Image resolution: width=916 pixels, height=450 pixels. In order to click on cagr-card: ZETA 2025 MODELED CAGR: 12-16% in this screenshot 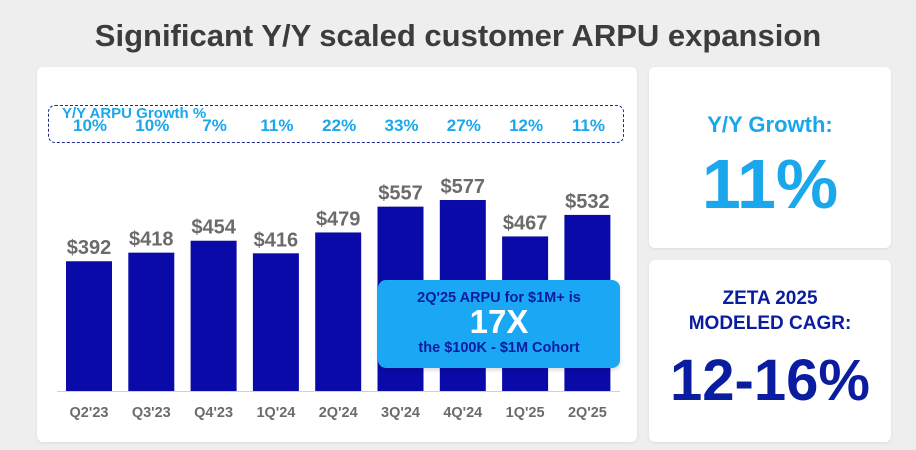, I will do `click(770, 351)`.